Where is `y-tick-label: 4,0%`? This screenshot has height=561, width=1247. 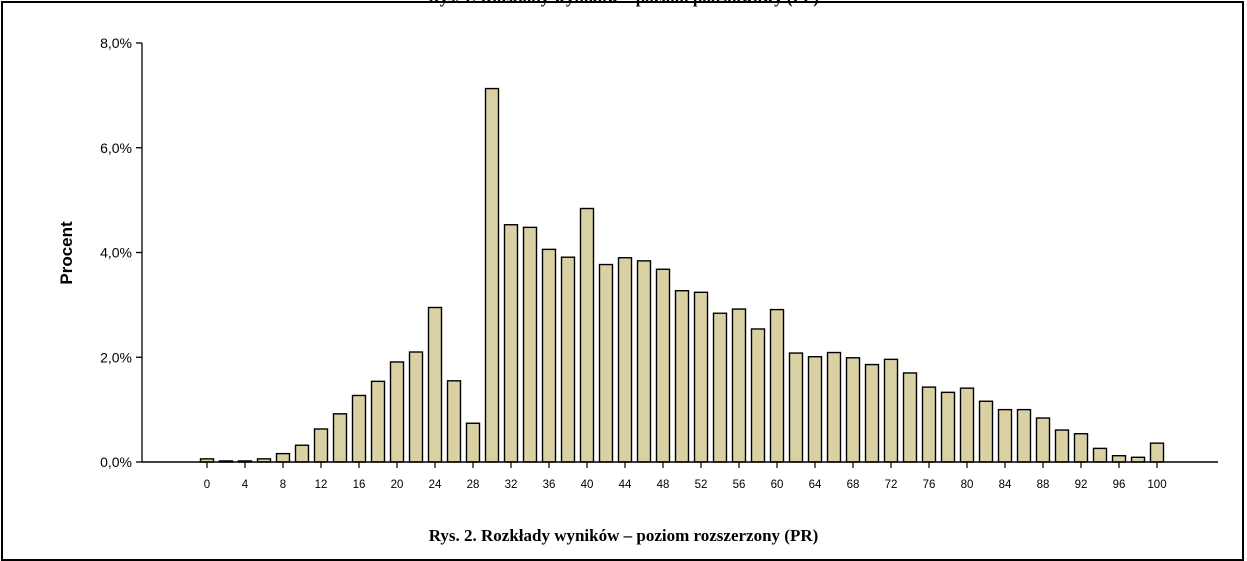 y-tick-label: 4,0% is located at coordinates (116, 253).